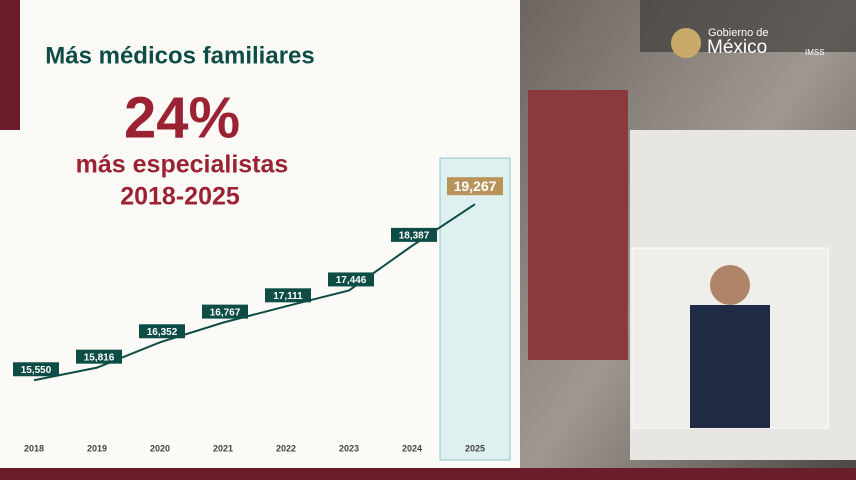 This screenshot has width=856, height=485. Describe the element at coordinates (475, 309) in the screenshot. I see `highlight-column` at that location.